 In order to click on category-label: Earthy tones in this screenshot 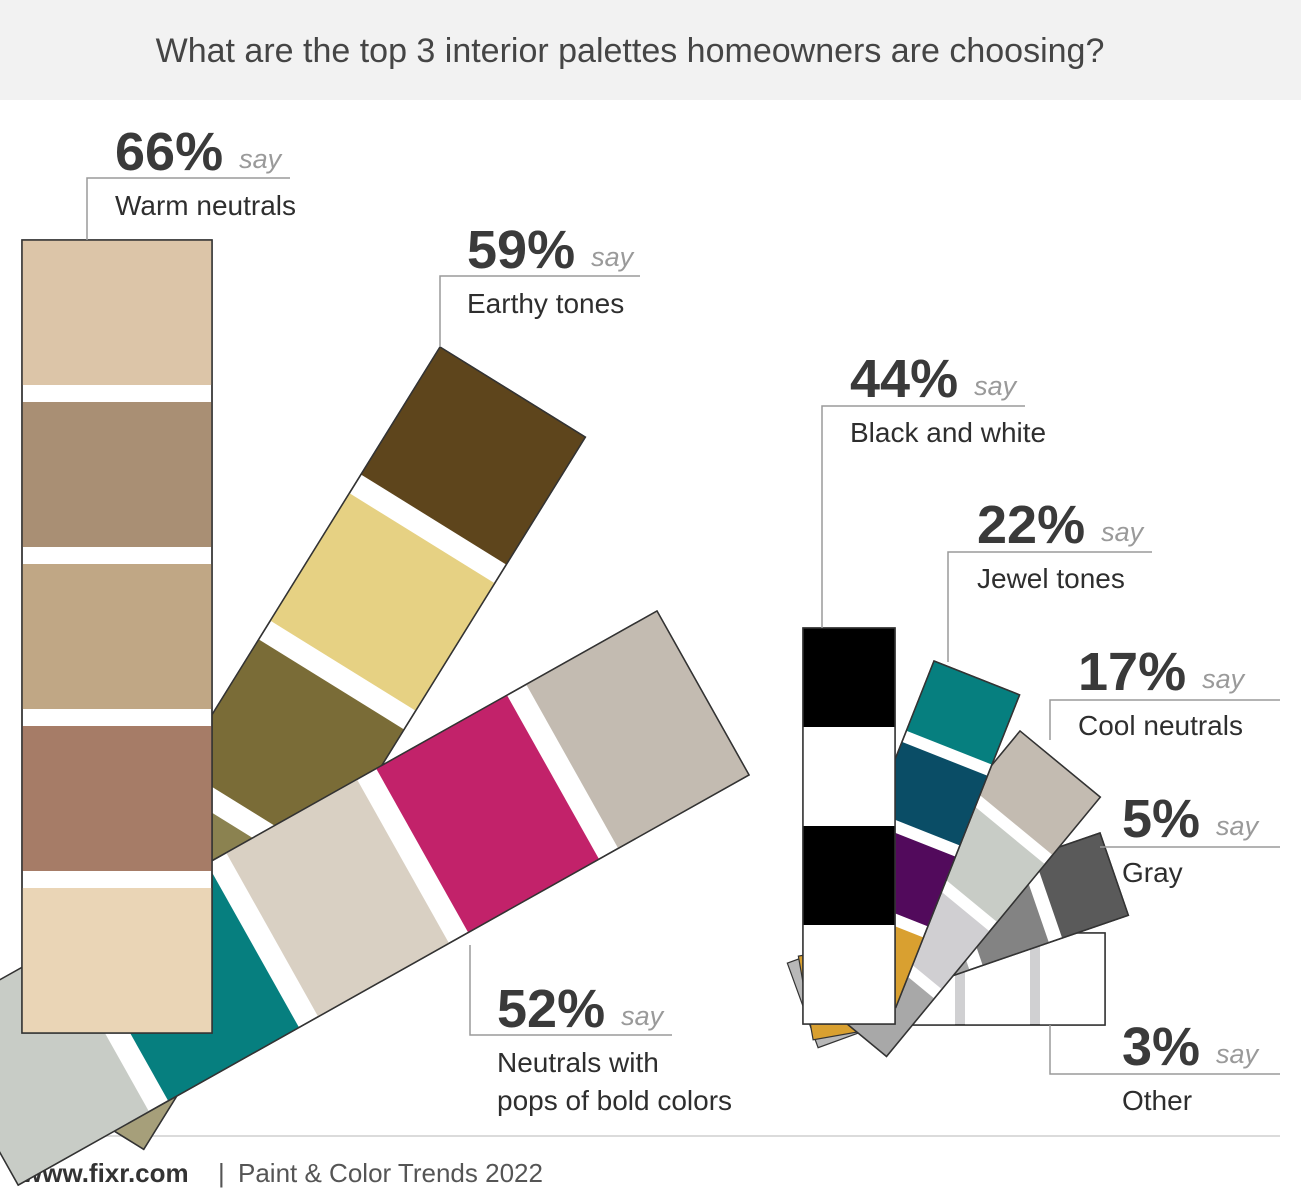, I will do `click(545, 303)`.